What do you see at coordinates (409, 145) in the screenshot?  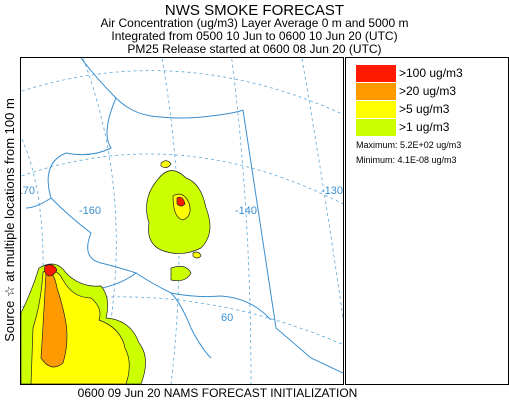 I see `legend-maximum: Maximum: 5.2E+02 ug/m3` at bounding box center [409, 145].